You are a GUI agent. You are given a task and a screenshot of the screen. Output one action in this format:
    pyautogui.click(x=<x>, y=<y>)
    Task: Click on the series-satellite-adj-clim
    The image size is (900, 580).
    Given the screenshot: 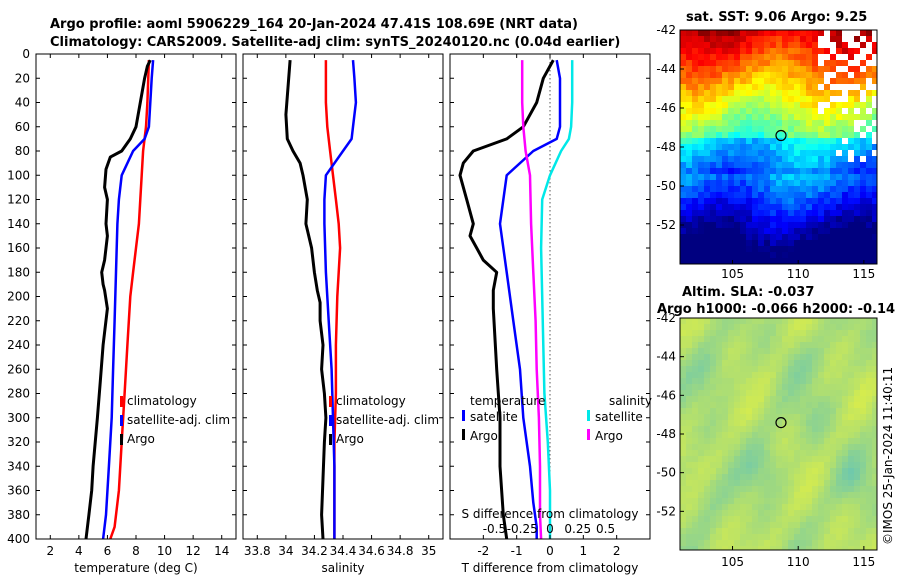 What is the action you would take?
    pyautogui.click(x=128, y=300)
    